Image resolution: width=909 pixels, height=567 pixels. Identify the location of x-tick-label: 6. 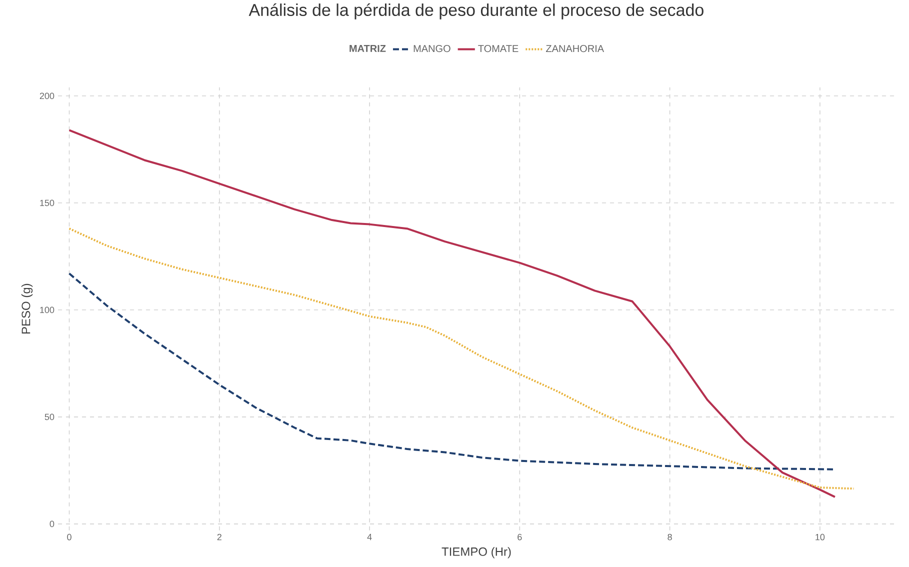
(520, 537).